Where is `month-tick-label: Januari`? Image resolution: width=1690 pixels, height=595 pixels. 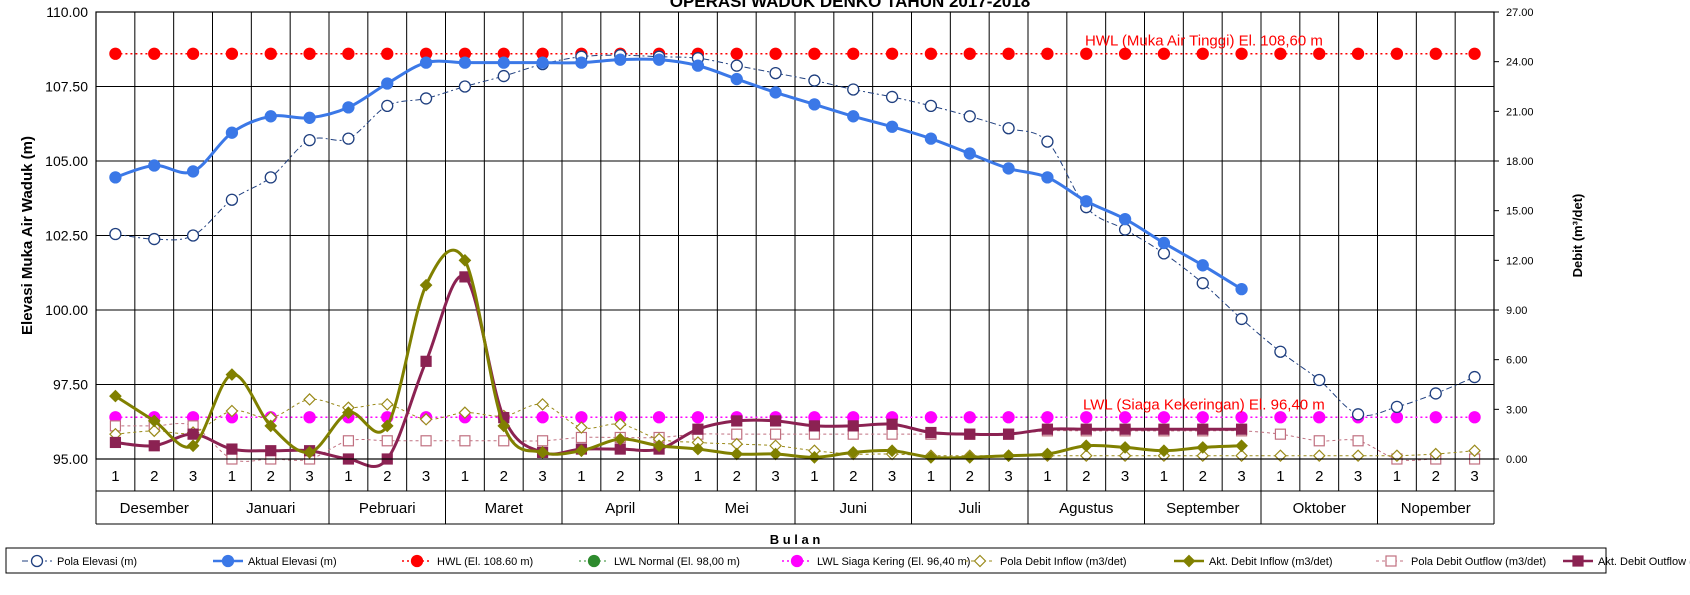 month-tick-label: Januari is located at coordinates (270, 508).